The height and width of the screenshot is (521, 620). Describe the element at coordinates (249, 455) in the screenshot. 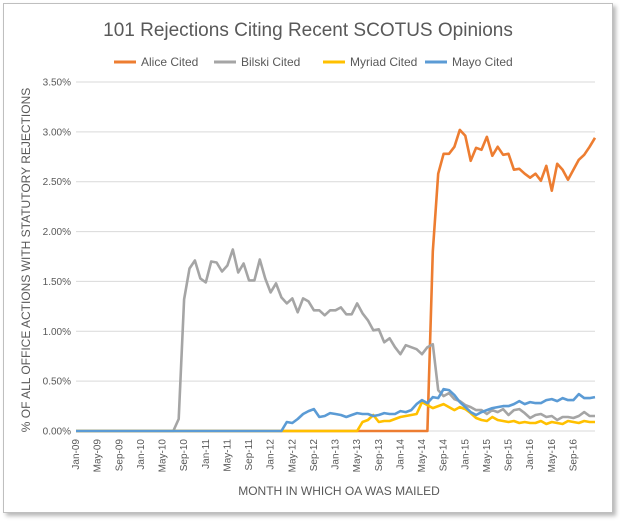

I see `x-tick-label: Sep-11` at that location.